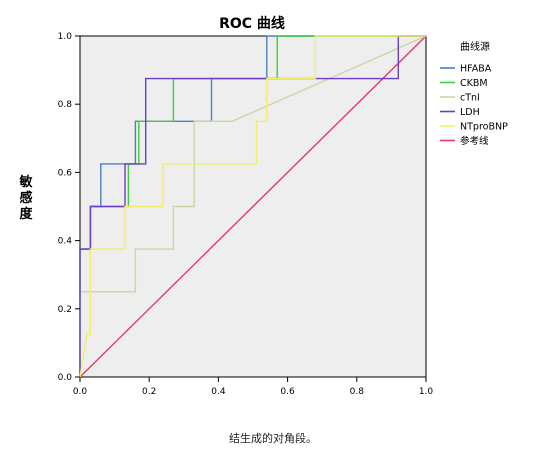 The width and height of the screenshot is (546, 458). Describe the element at coordinates (65, 37) in the screenshot. I see `y-tick-label-5: 1.0` at that location.